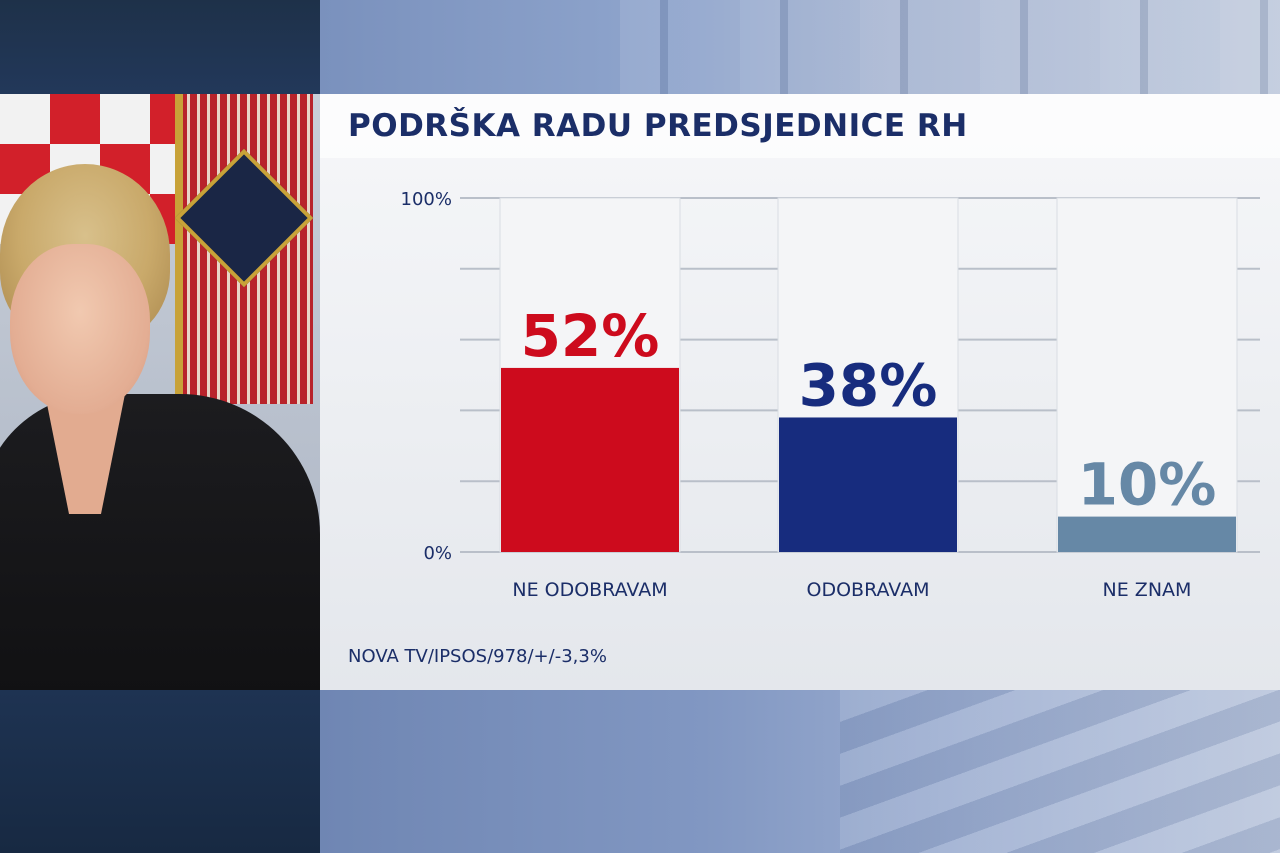 The width and height of the screenshot is (1280, 853). Describe the element at coordinates (1147, 590) in the screenshot. I see `category-label: NE ZNAM` at that location.